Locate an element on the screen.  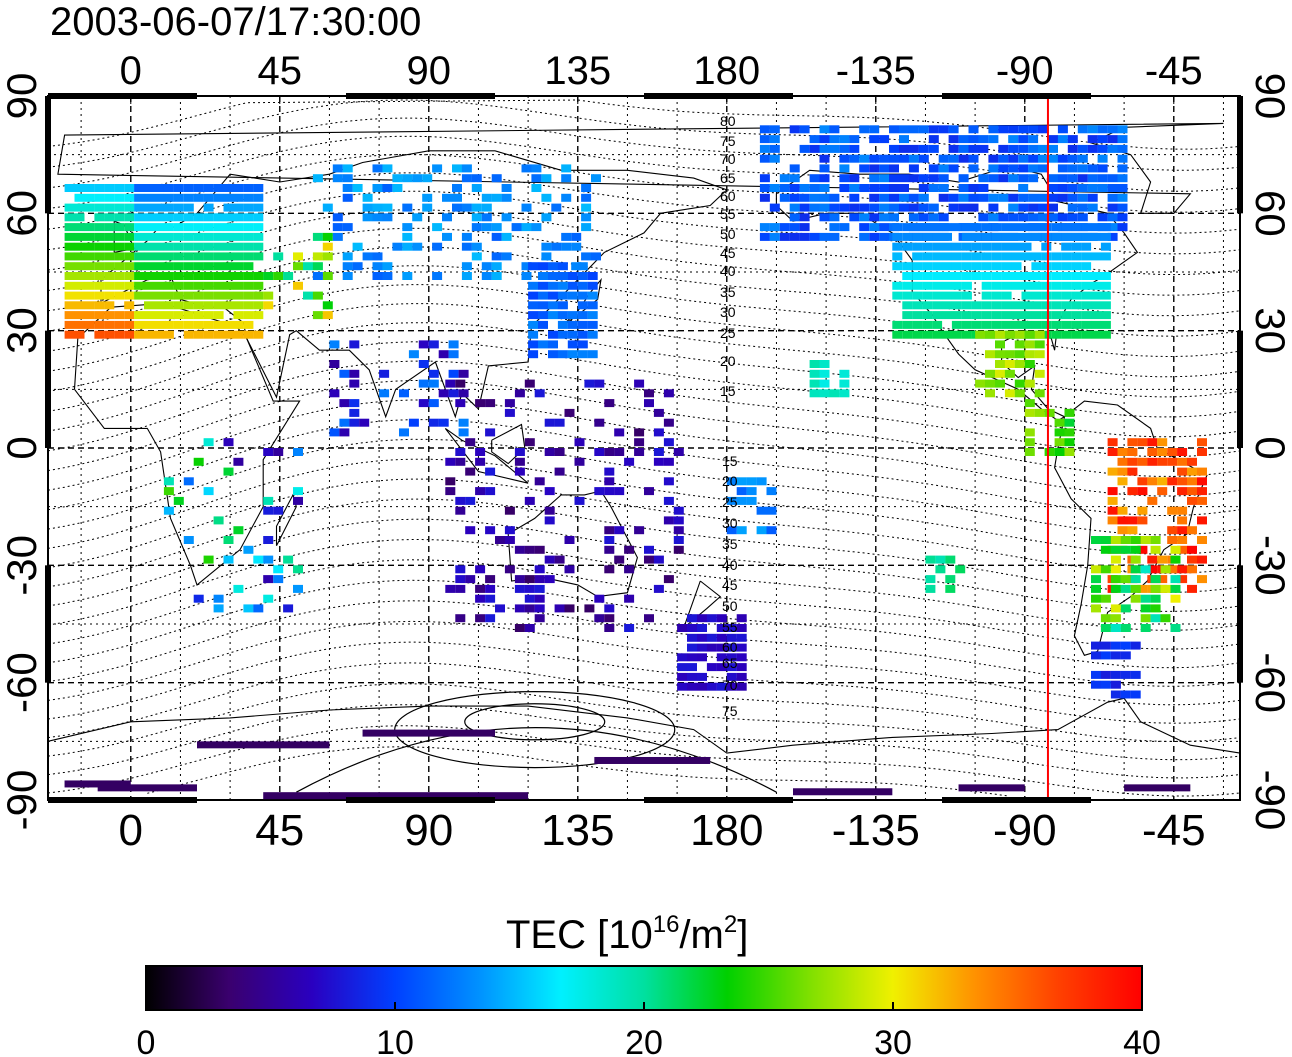
frame-band is located at coordinates (122, 96).